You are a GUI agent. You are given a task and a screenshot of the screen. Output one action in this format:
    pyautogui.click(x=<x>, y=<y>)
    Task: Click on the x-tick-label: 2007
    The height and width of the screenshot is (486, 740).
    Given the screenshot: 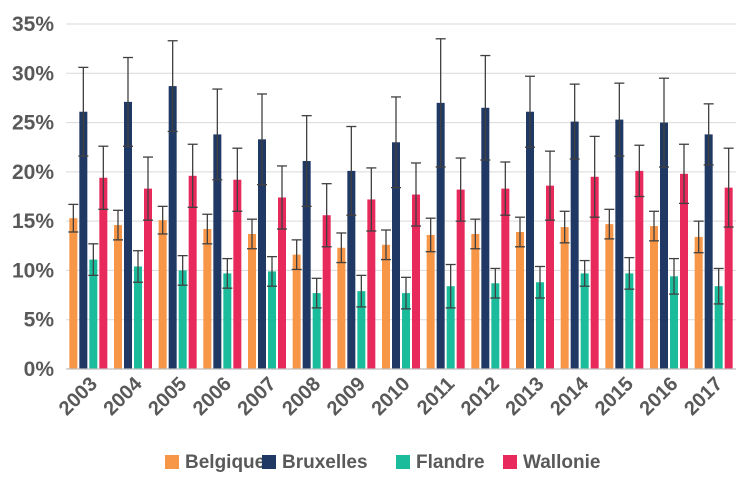 What is the action you would take?
    pyautogui.click(x=257, y=396)
    